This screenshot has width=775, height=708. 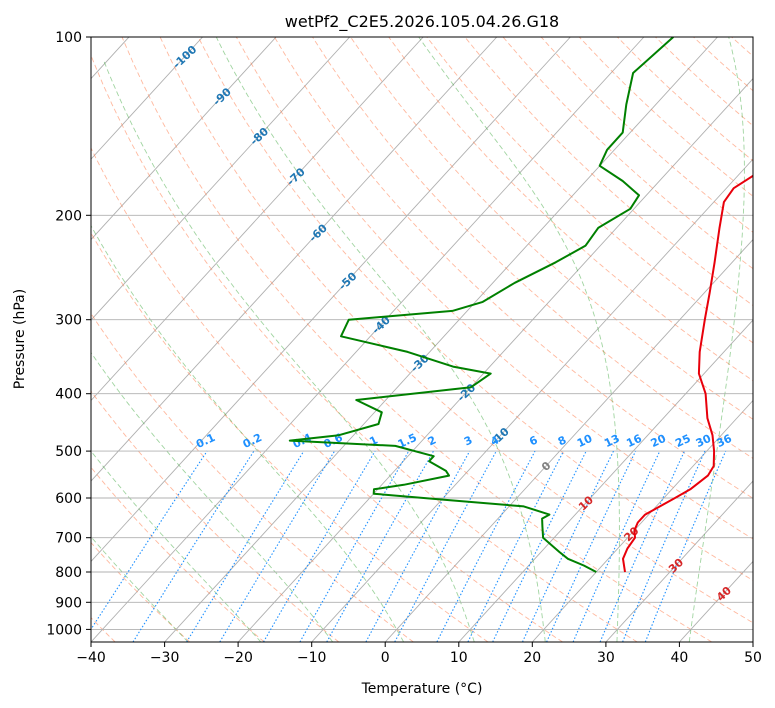 I want to click on mixing-ratio-label: 20, so click(x=659, y=441).